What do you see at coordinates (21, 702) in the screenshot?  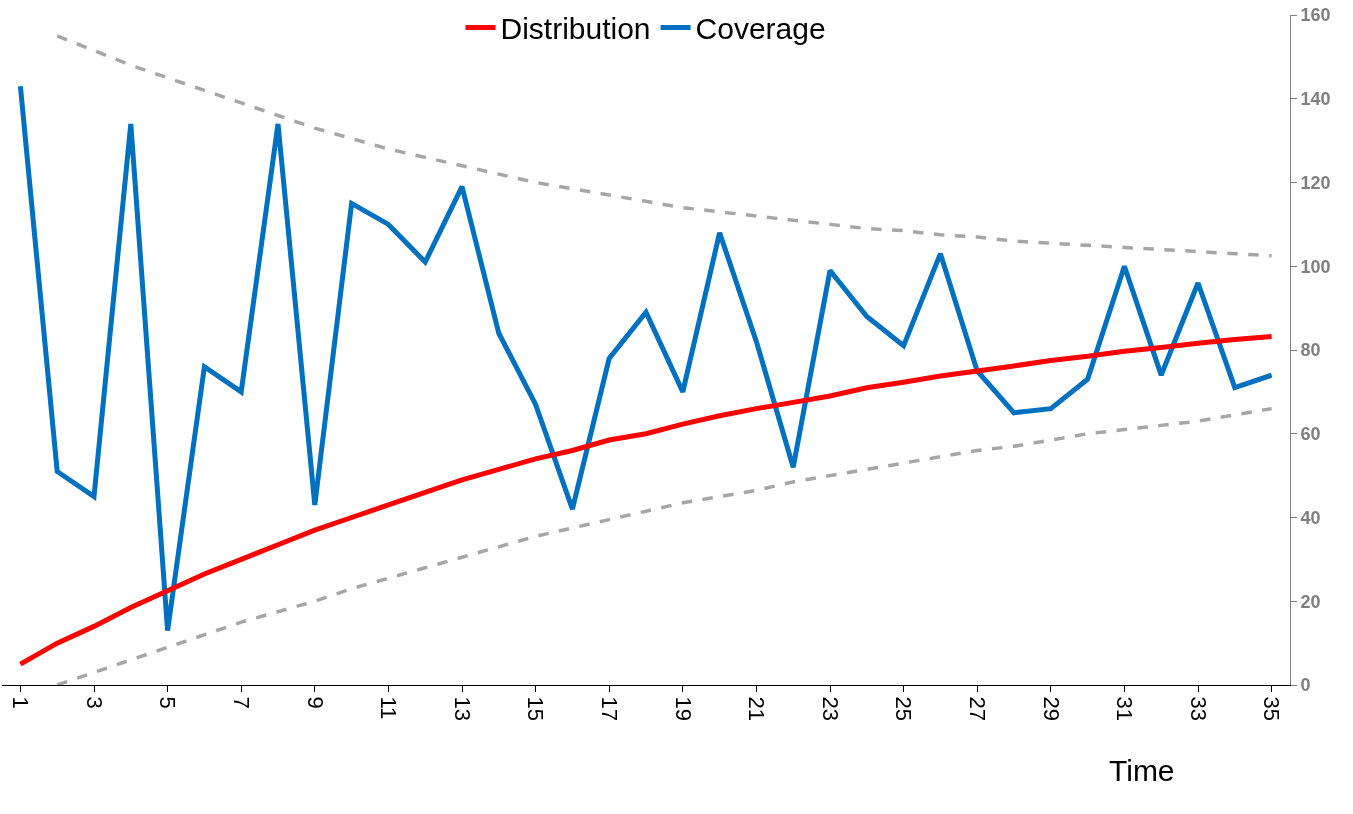 I see `x-tick-label: 1` at bounding box center [21, 702].